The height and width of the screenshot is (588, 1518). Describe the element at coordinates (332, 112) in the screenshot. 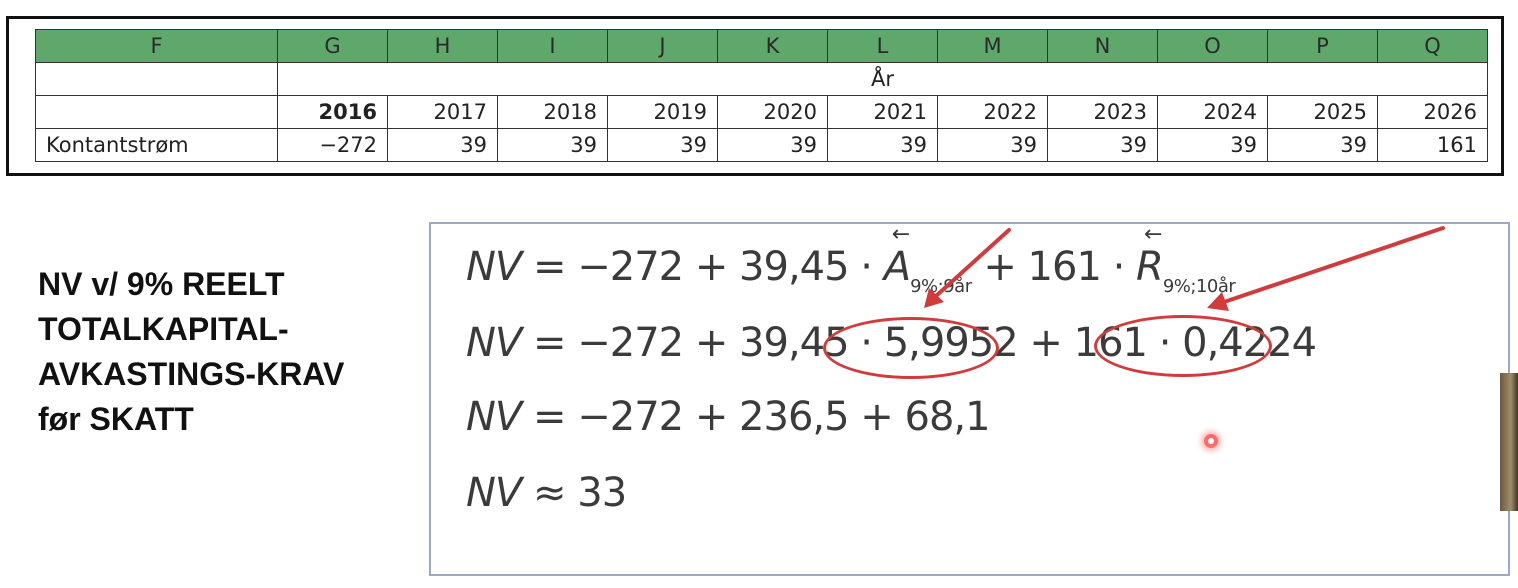

I see `year-cell: 2016` at that location.